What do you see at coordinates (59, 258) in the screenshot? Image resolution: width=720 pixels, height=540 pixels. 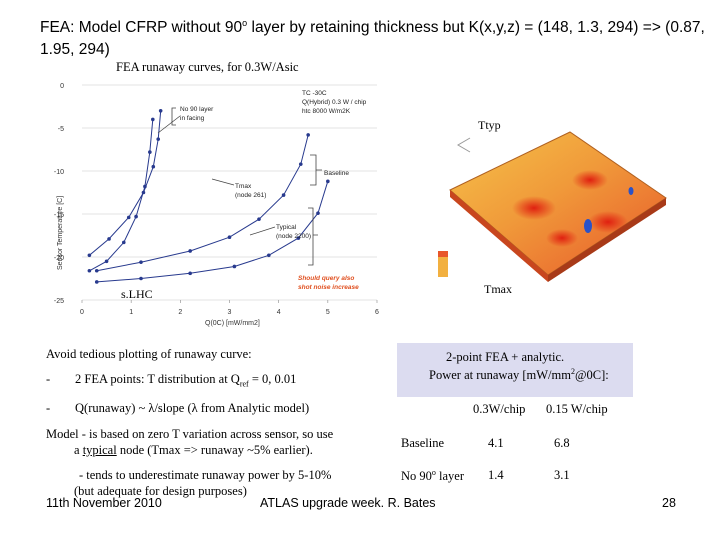 I see `y-tick-label: -20` at bounding box center [59, 258].